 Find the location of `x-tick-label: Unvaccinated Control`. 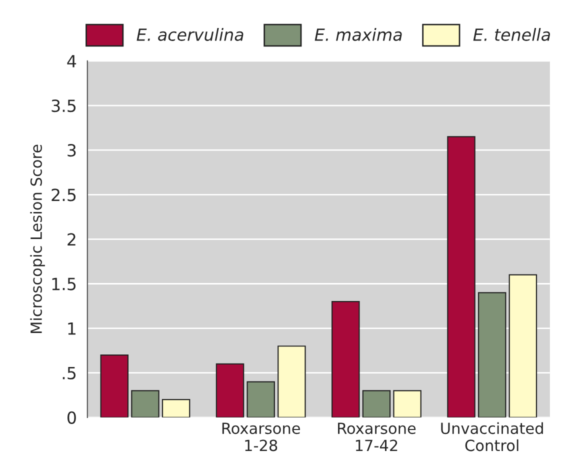

x-tick-label: Unvaccinated Control is located at coordinates (492, 437).